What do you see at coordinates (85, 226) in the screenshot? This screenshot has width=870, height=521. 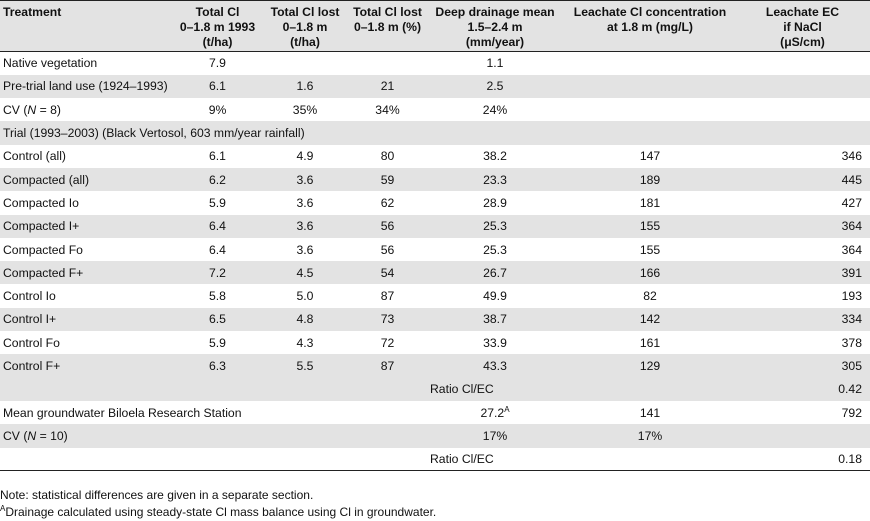 I see `row-label: Compacted I+` at bounding box center [85, 226].